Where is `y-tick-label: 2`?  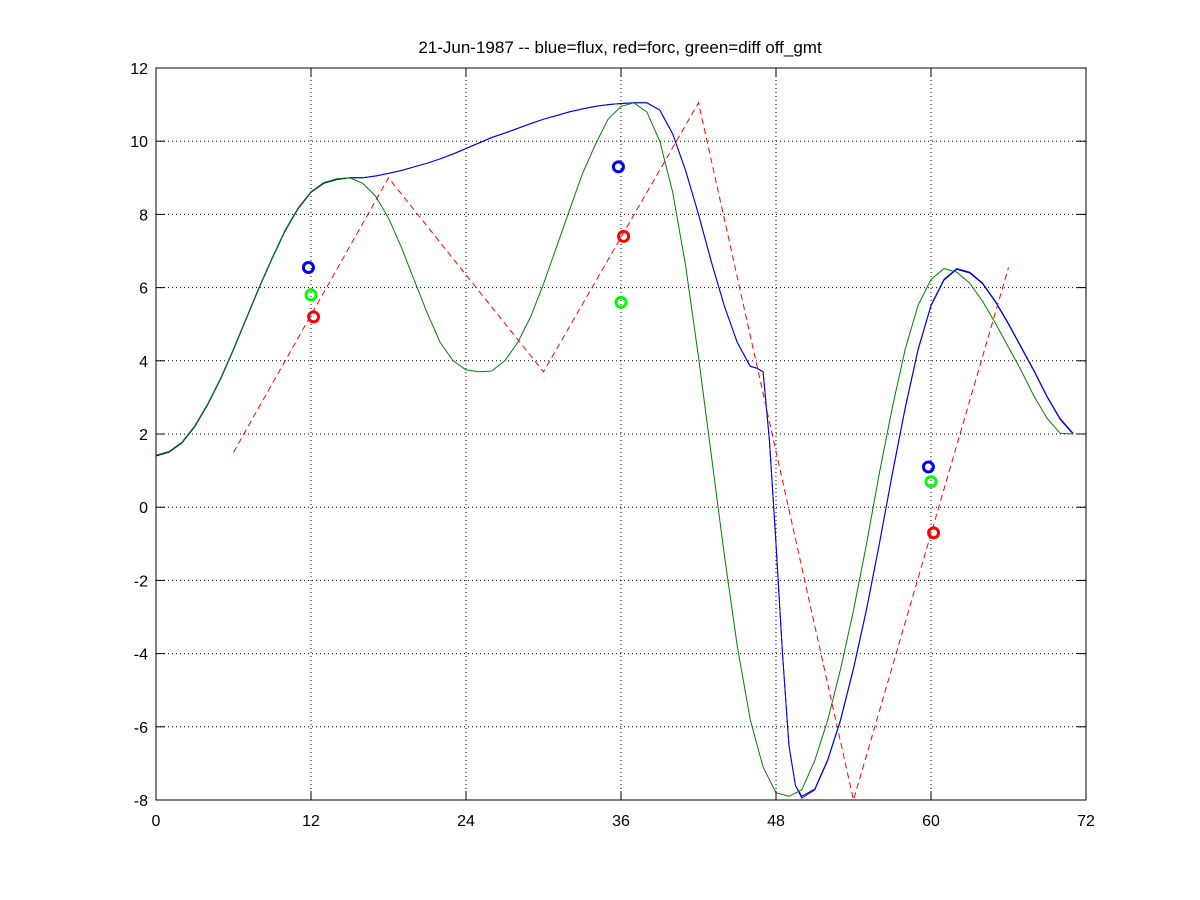
y-tick-label: 2 is located at coordinates (143, 435).